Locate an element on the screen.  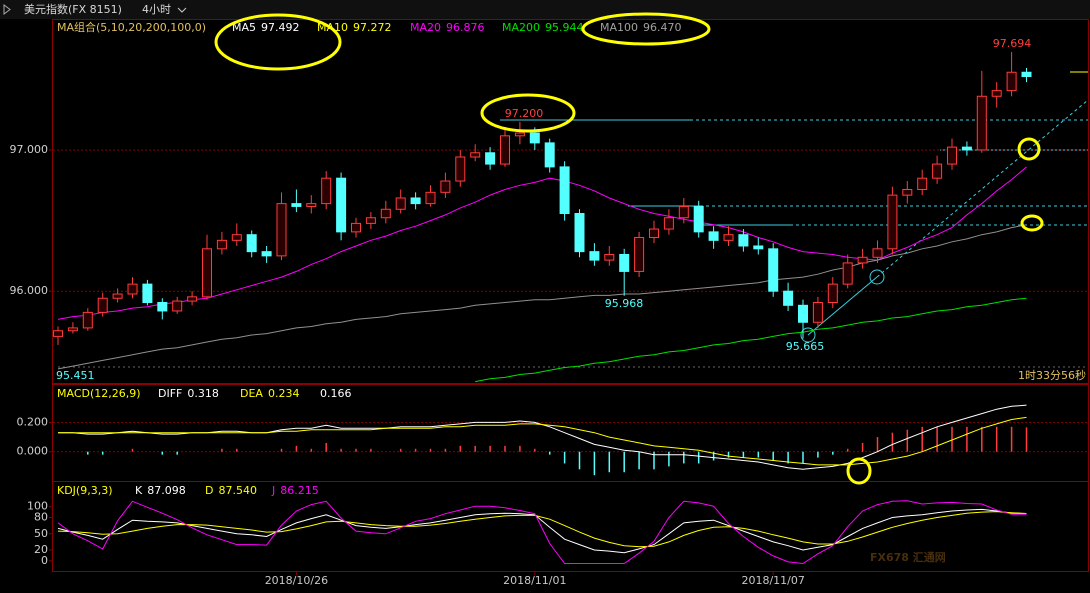
legend-entry: MA5 97.492 is located at coordinates (266, 27).